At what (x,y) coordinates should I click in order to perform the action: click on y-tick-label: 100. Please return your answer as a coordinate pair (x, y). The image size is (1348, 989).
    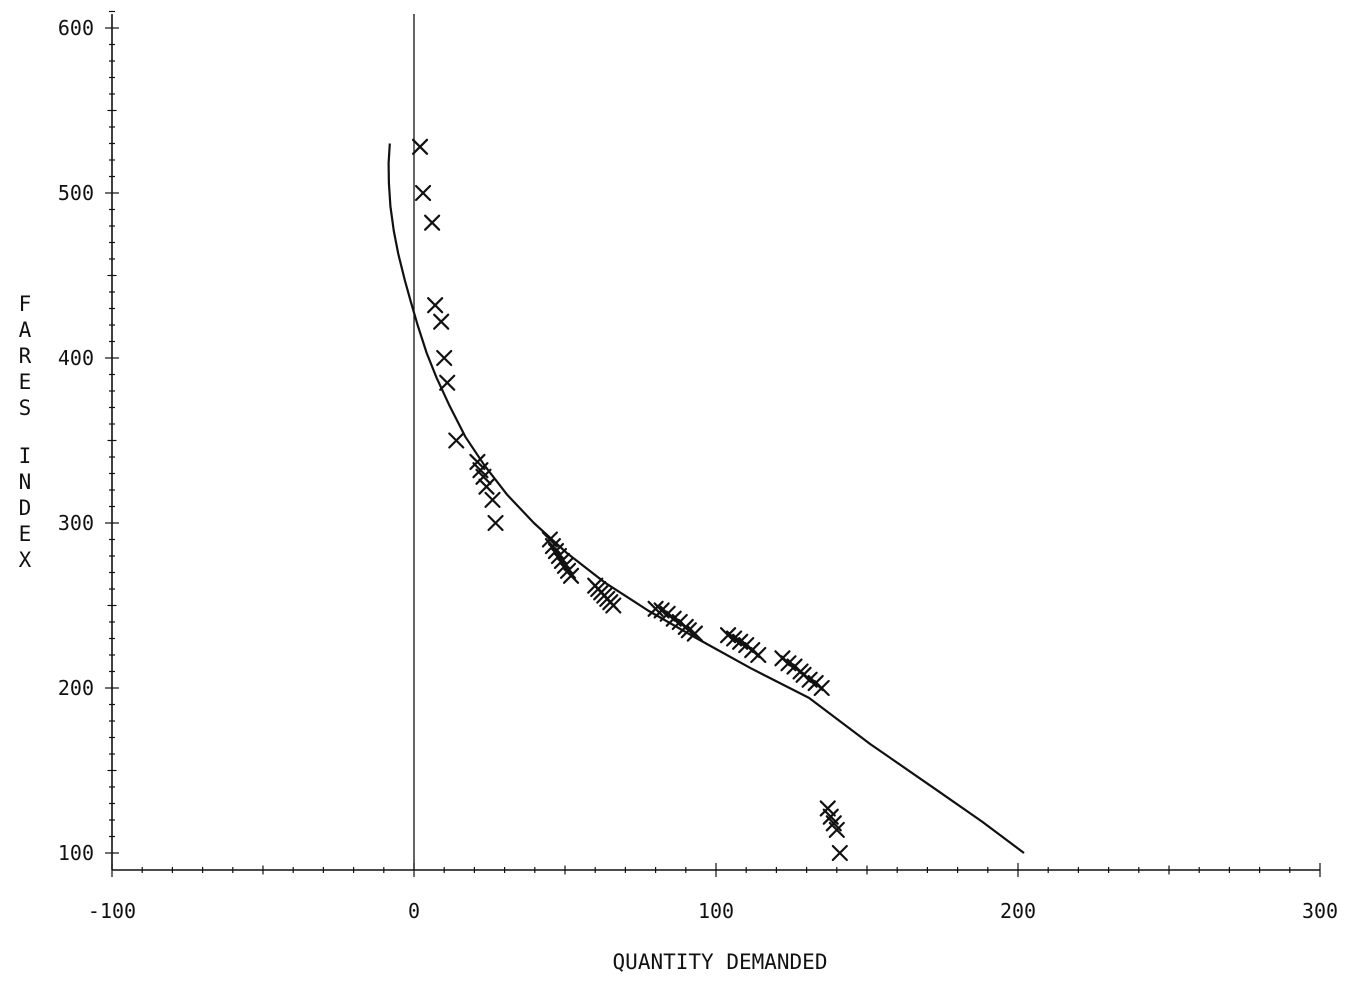
    Looking at the image, I should click on (76, 853).